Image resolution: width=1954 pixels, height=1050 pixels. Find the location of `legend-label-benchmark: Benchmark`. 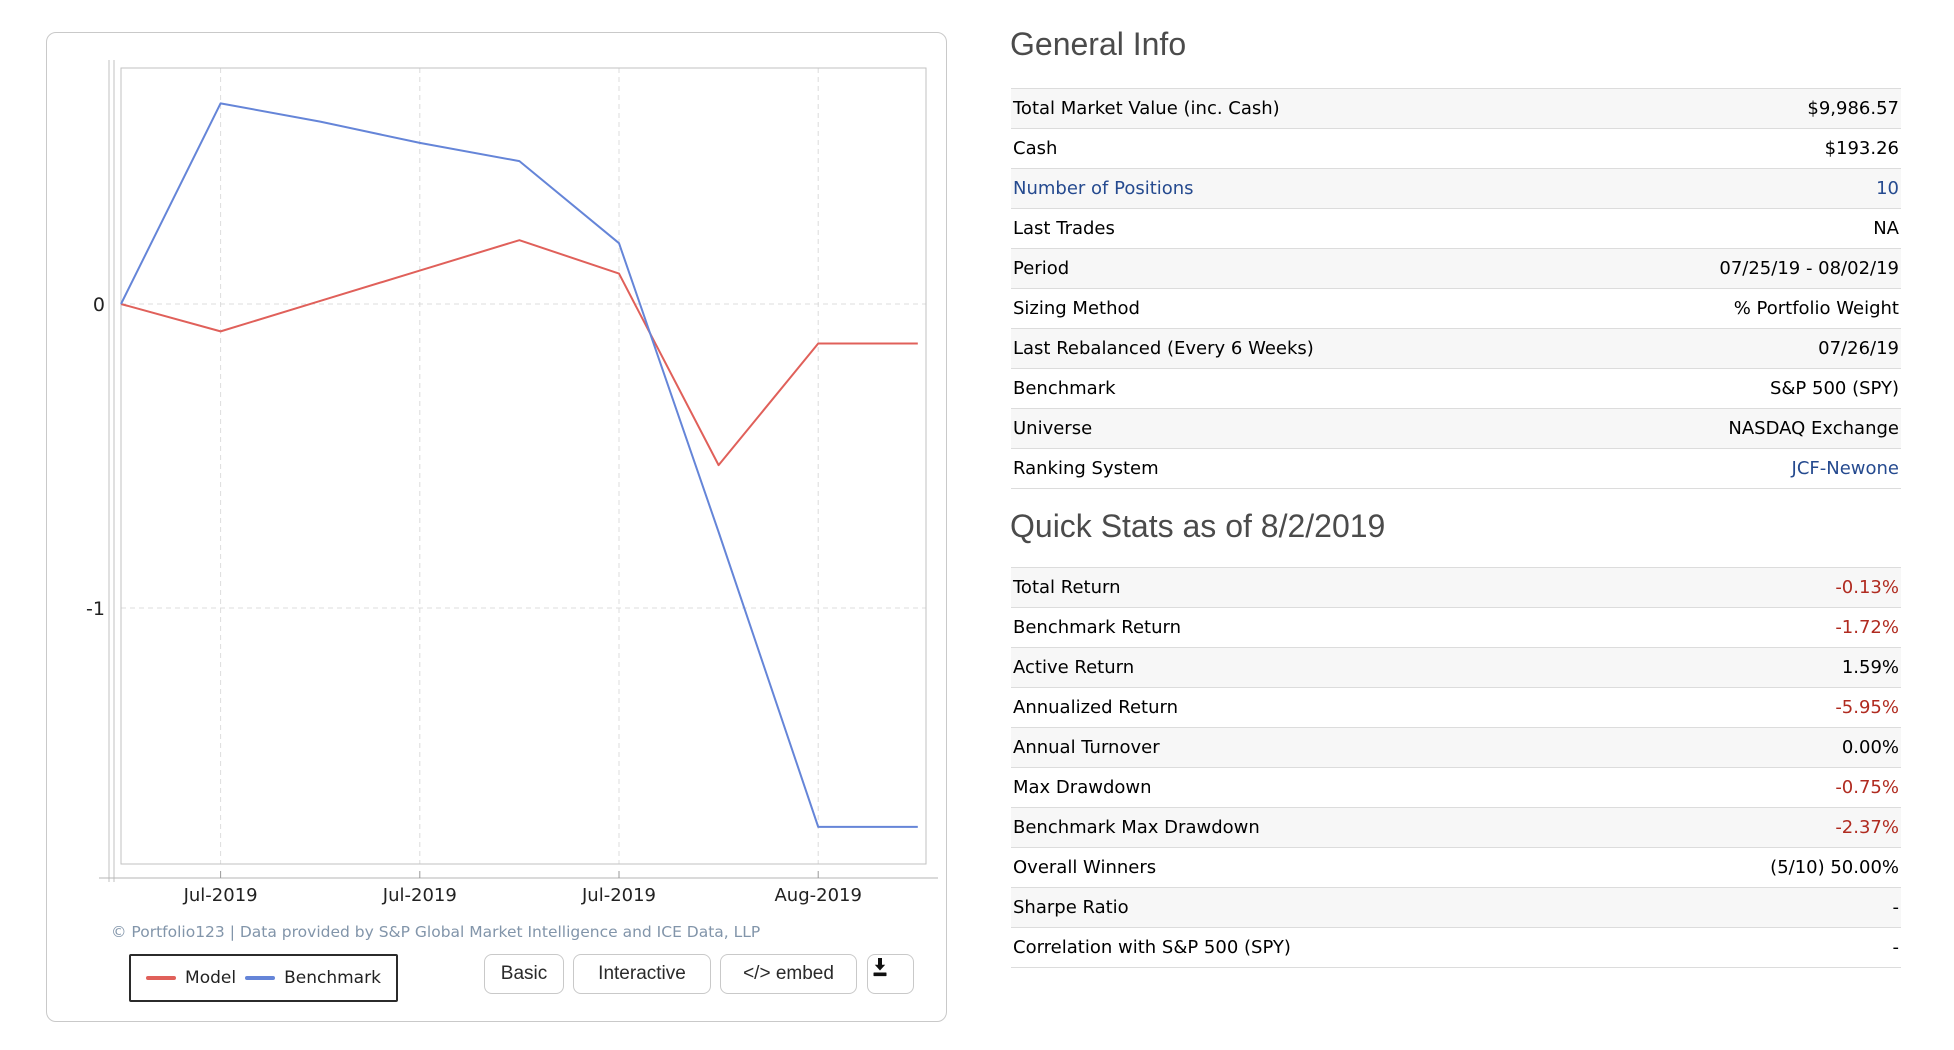

legend-label-benchmark: Benchmark is located at coordinates (332, 978).